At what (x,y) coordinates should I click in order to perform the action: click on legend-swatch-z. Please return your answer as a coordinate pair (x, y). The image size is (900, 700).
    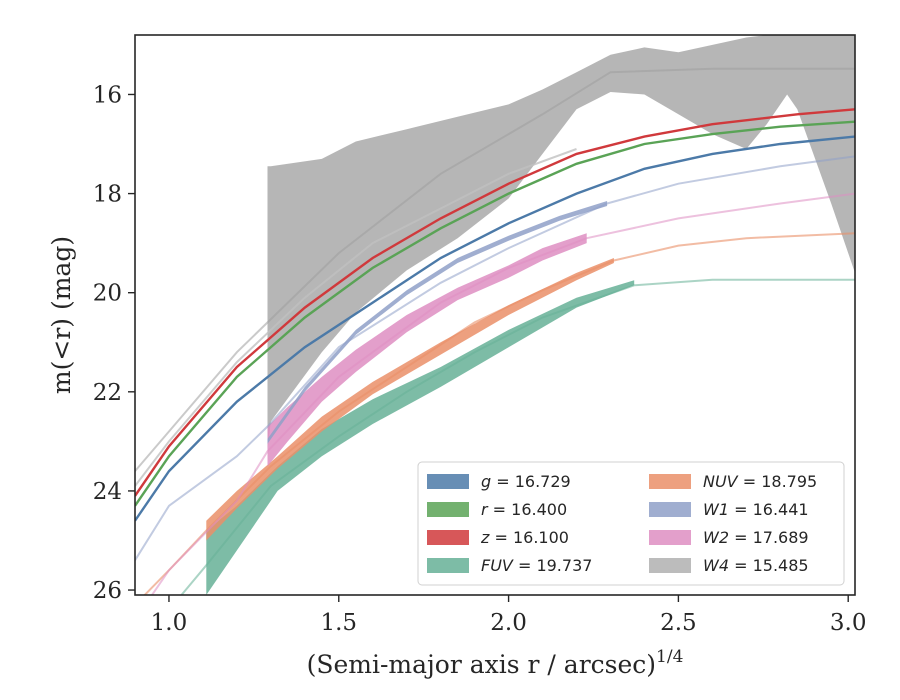
    Looking at the image, I should click on (448, 537).